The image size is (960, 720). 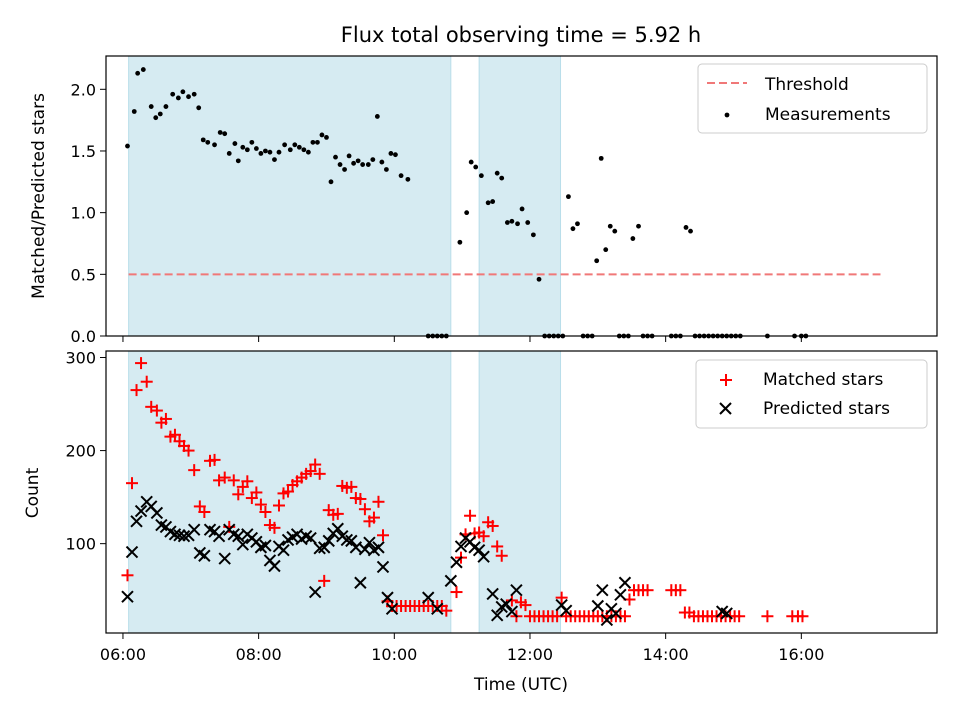 What do you see at coordinates (83, 151) in the screenshot?
I see `top-y-tick-label: 1.5` at bounding box center [83, 151].